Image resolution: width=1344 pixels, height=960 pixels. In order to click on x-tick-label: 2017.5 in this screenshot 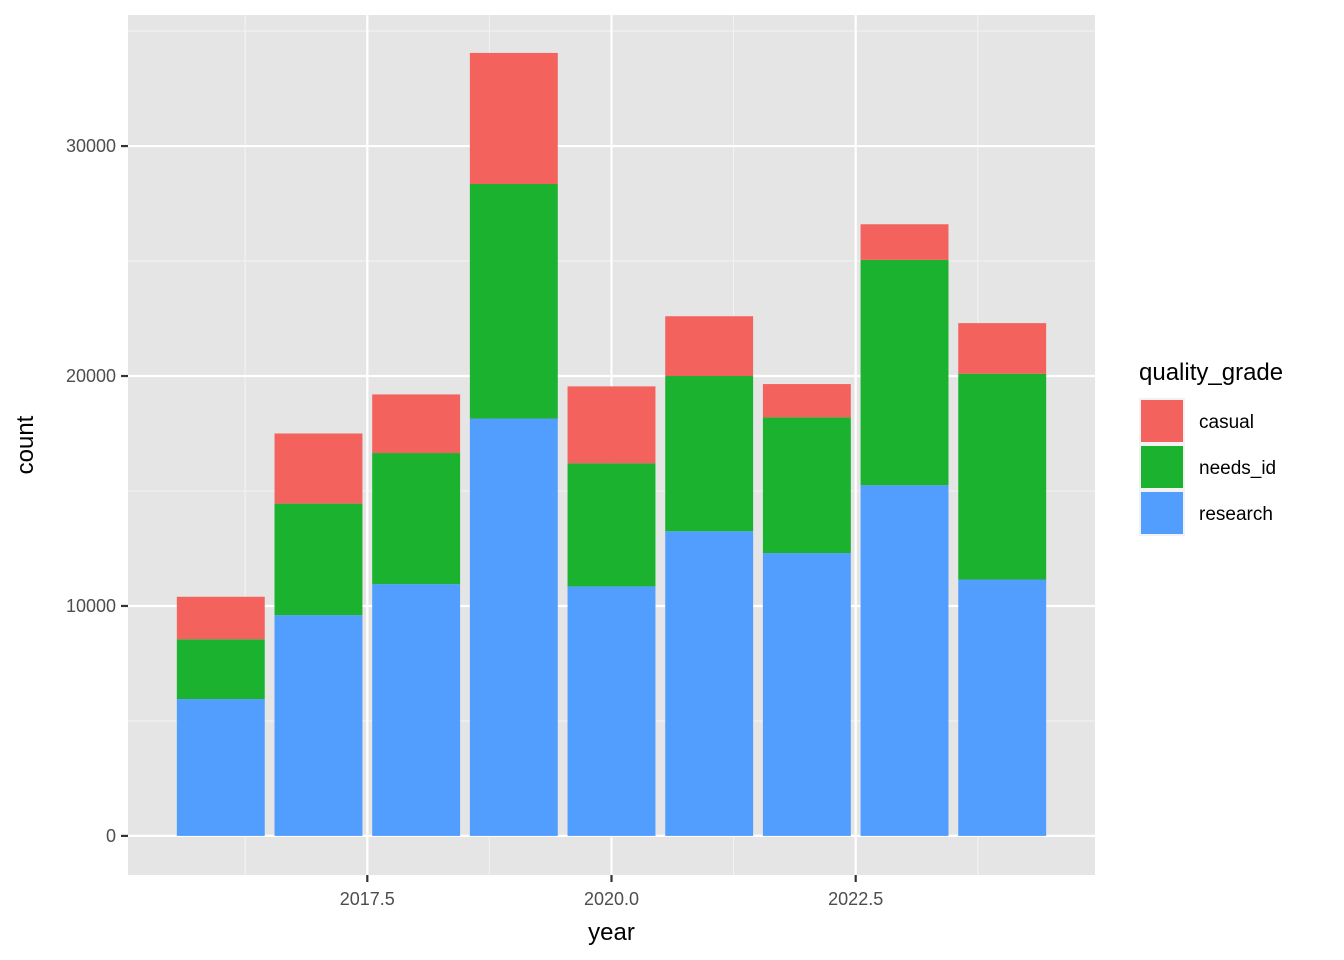, I will do `click(367, 899)`.